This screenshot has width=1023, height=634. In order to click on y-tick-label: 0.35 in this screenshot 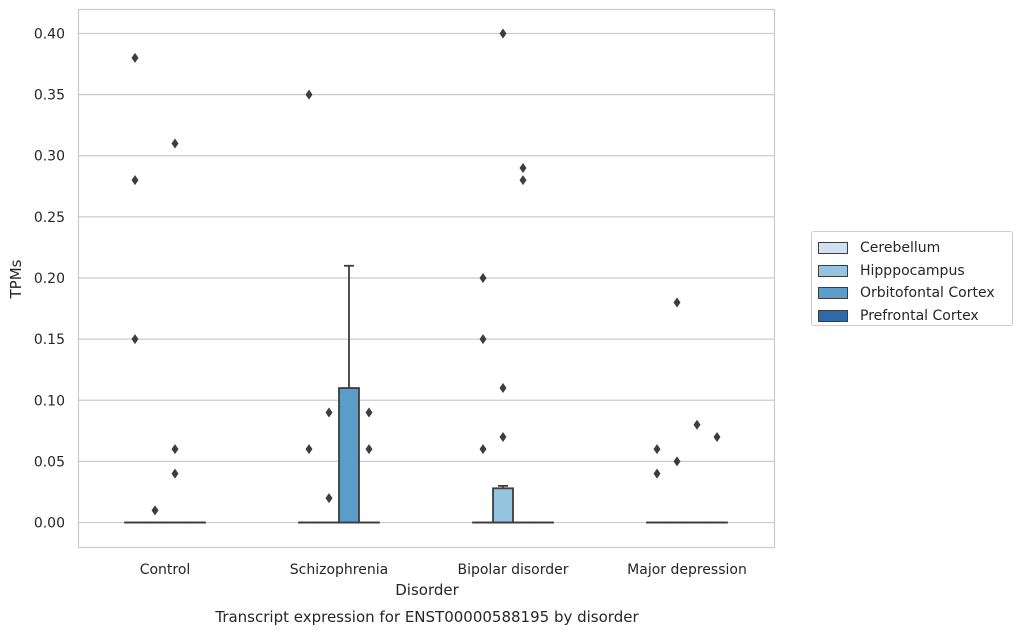, I will do `click(49, 96)`.